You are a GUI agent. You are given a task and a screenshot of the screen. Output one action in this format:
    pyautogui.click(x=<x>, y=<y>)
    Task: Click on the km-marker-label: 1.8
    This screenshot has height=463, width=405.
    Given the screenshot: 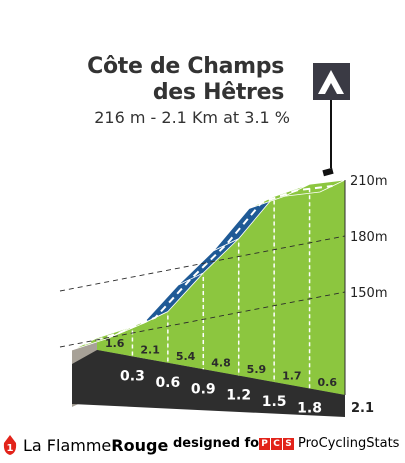 What is the action you would take?
    pyautogui.click(x=309, y=409)
    